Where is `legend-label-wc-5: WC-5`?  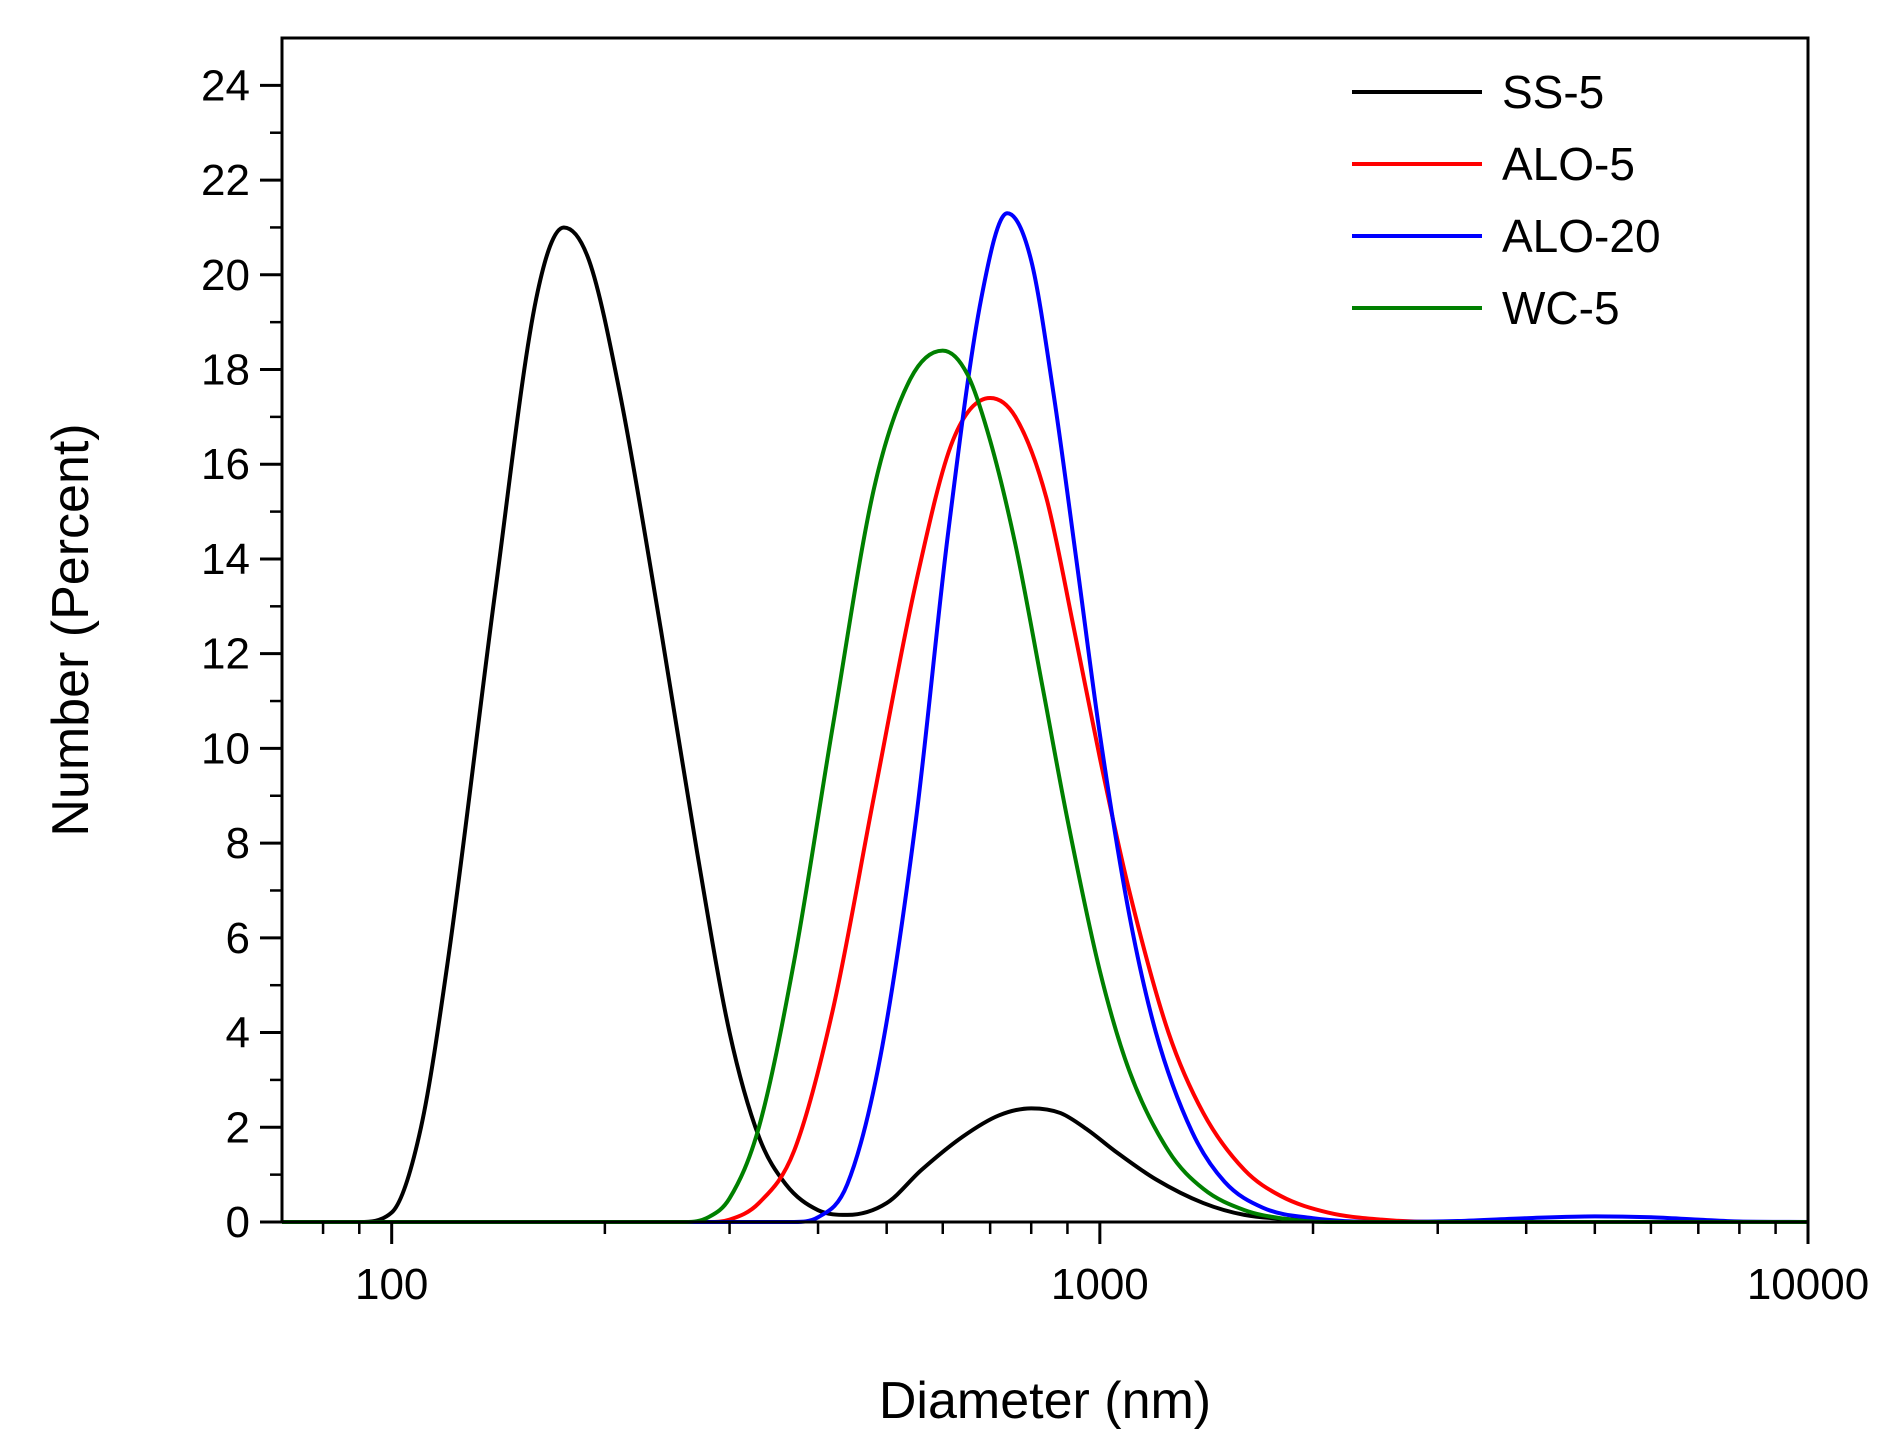 legend-label-wc-5: WC-5 is located at coordinates (1561, 308).